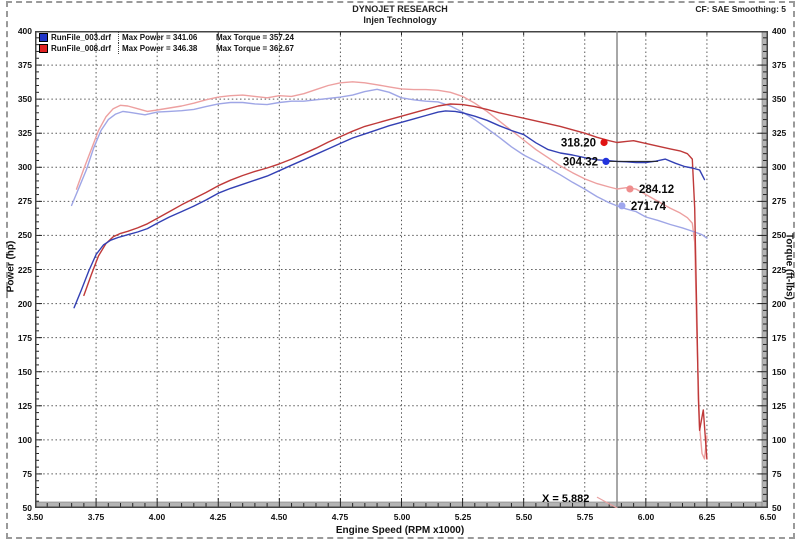  I want to click on svg-text: 318.20, so click(578, 143).